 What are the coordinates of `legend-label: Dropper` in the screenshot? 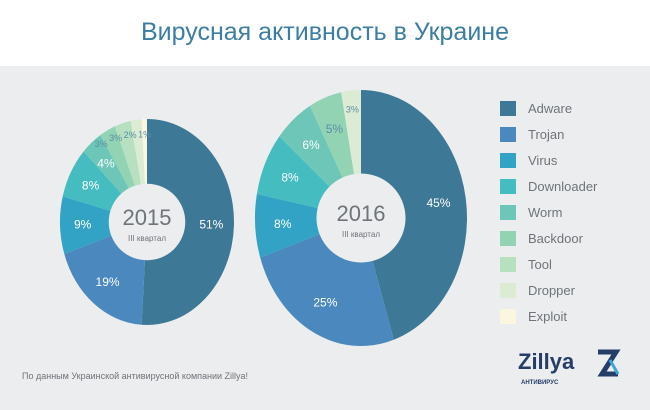 It's located at (551, 290).